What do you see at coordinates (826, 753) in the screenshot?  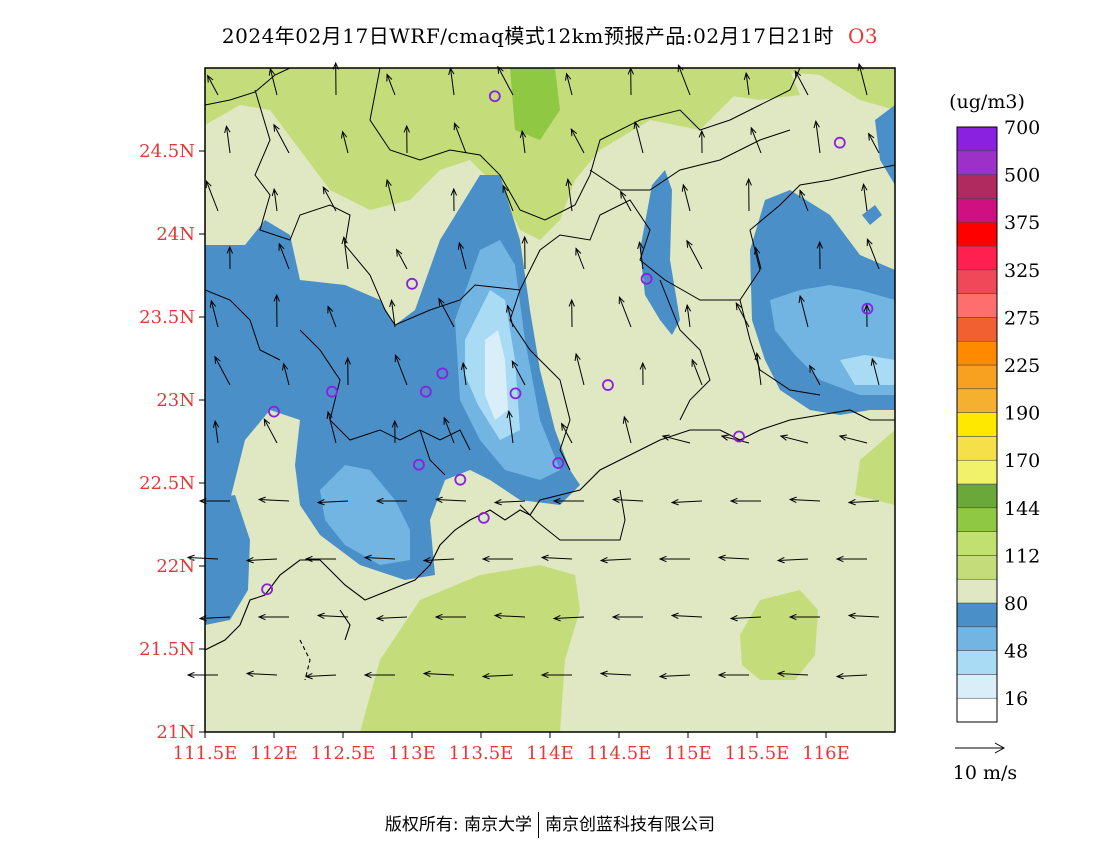 I see `lon-tick-label: 116E` at bounding box center [826, 753].